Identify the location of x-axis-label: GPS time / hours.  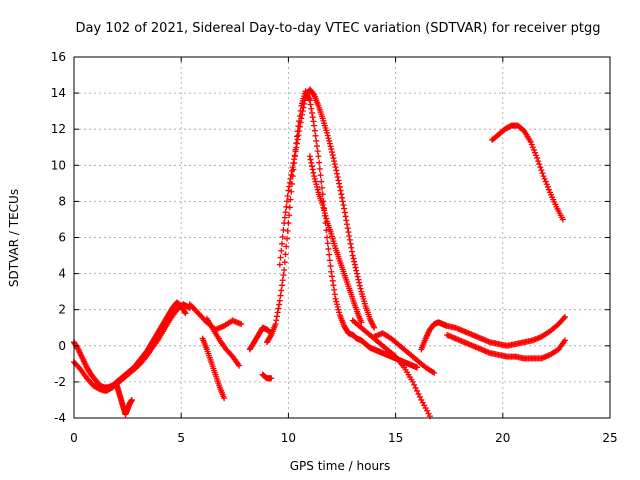
(340, 466).